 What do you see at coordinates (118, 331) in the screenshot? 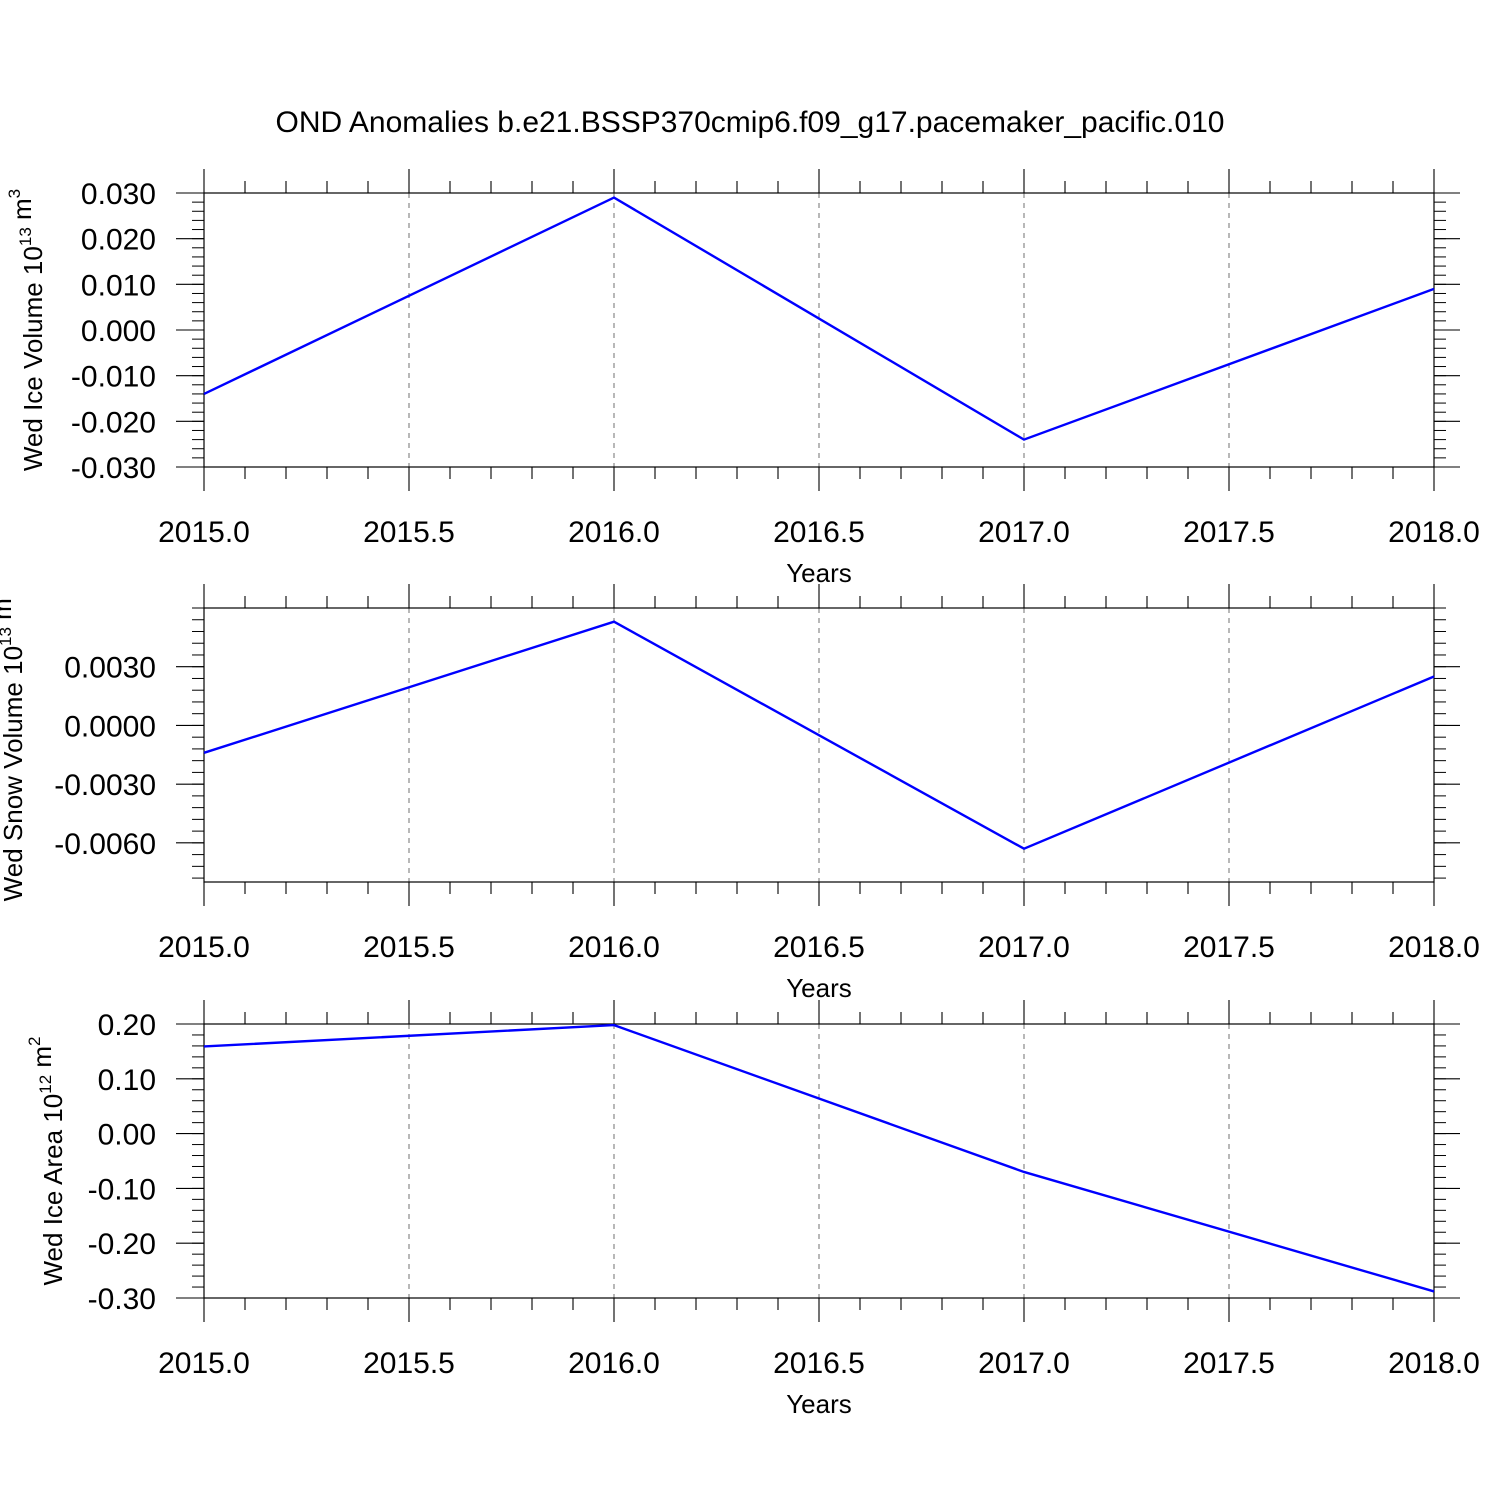
I see `y-tick-label: 0.000` at bounding box center [118, 331].